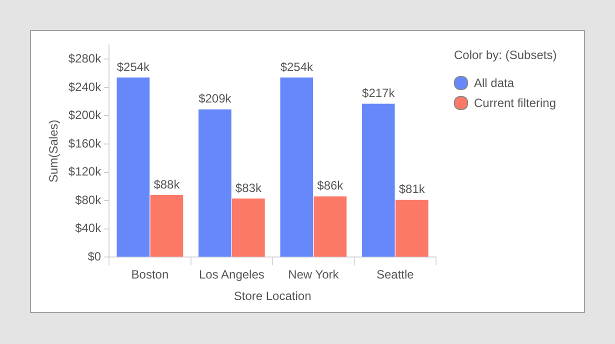 The image size is (615, 344). I want to click on legend-label: Current filtering, so click(515, 103).